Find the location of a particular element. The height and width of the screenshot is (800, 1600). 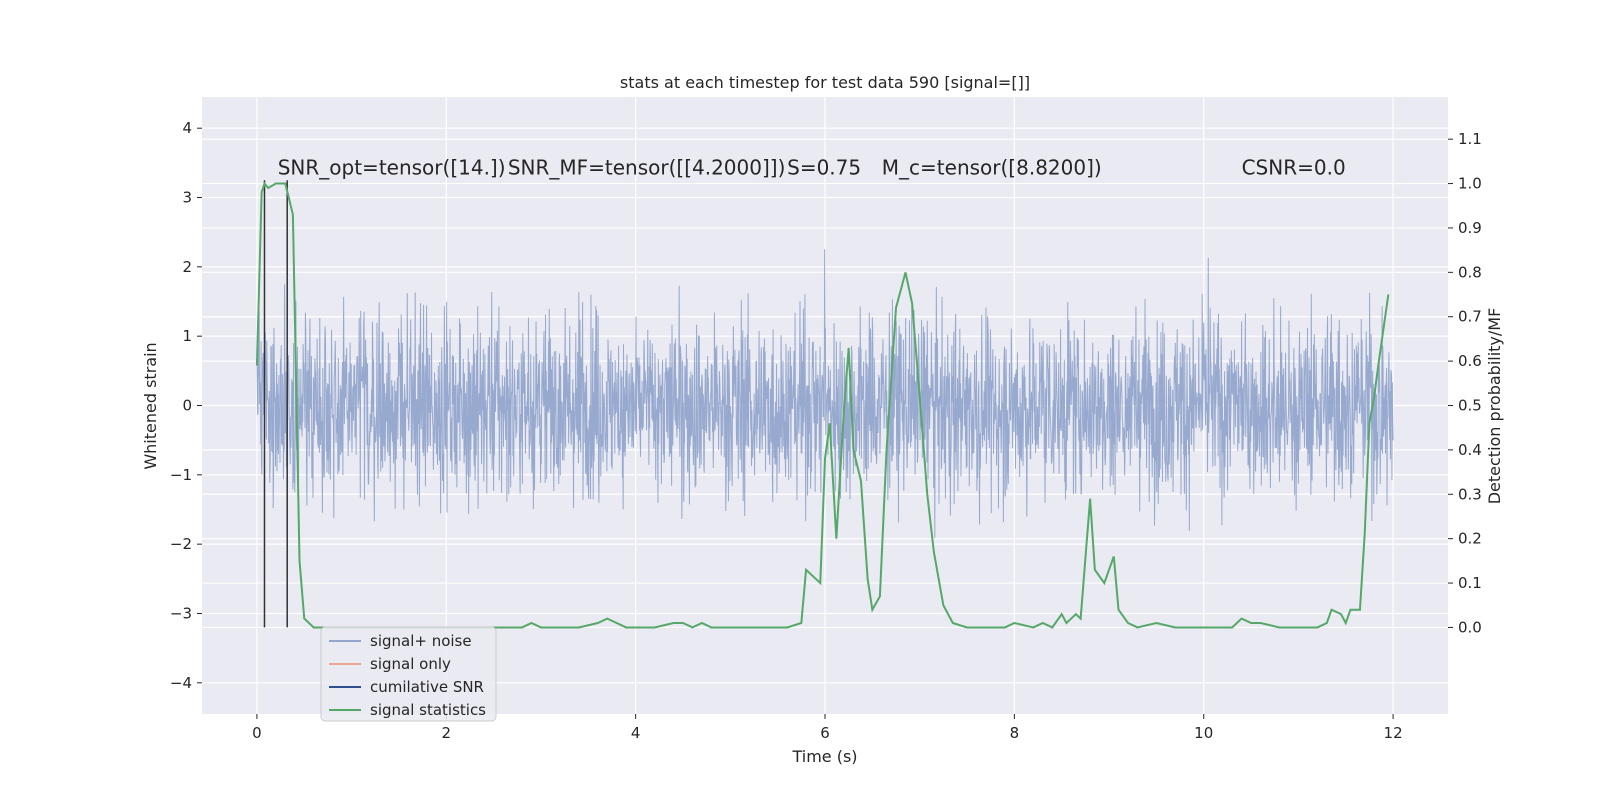

y2-axis-label: Detection probability/MF is located at coordinates (1494, 406).